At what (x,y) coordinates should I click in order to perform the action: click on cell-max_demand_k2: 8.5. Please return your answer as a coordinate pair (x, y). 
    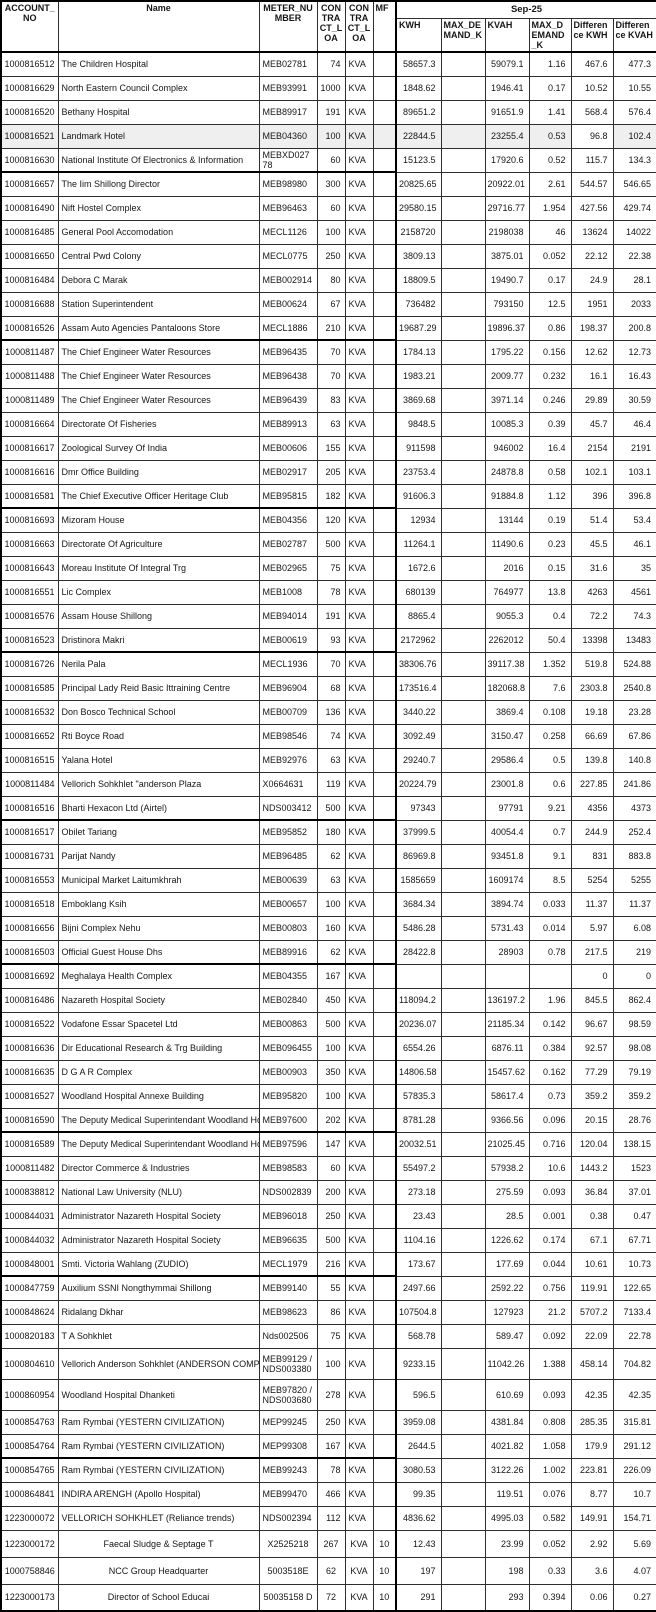
    Looking at the image, I should click on (550, 880).